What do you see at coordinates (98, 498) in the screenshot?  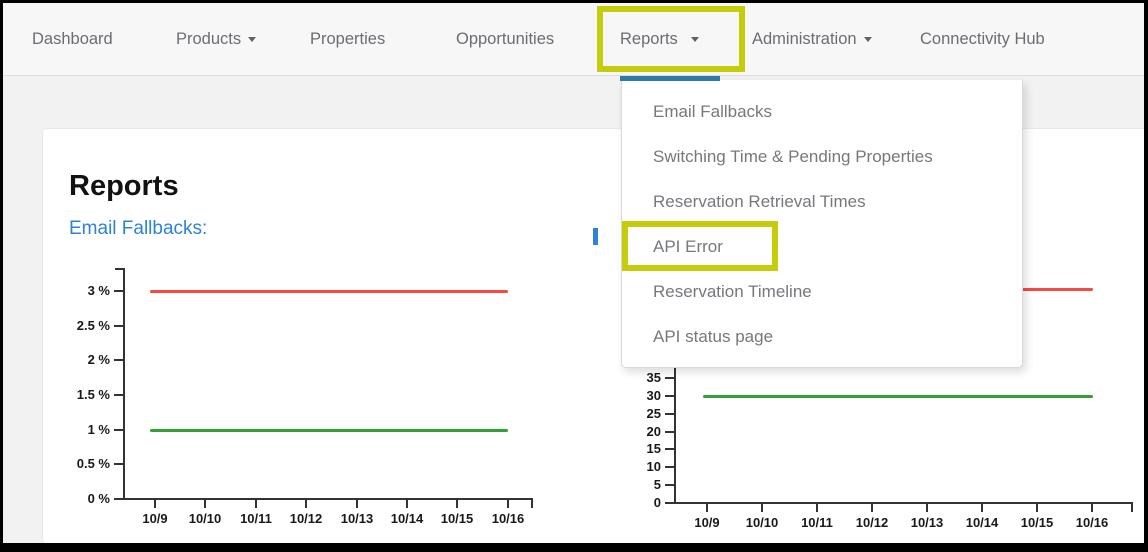 I see `y-tick-label: 0 %` at bounding box center [98, 498].